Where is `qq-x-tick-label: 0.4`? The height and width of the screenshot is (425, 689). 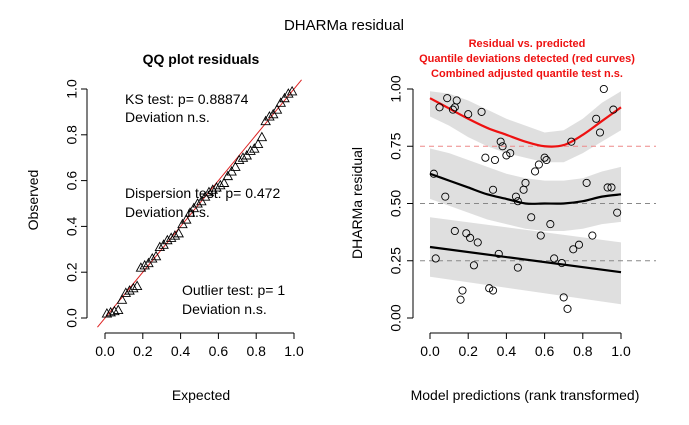
qq-x-tick-label: 0.4 is located at coordinates (181, 351).